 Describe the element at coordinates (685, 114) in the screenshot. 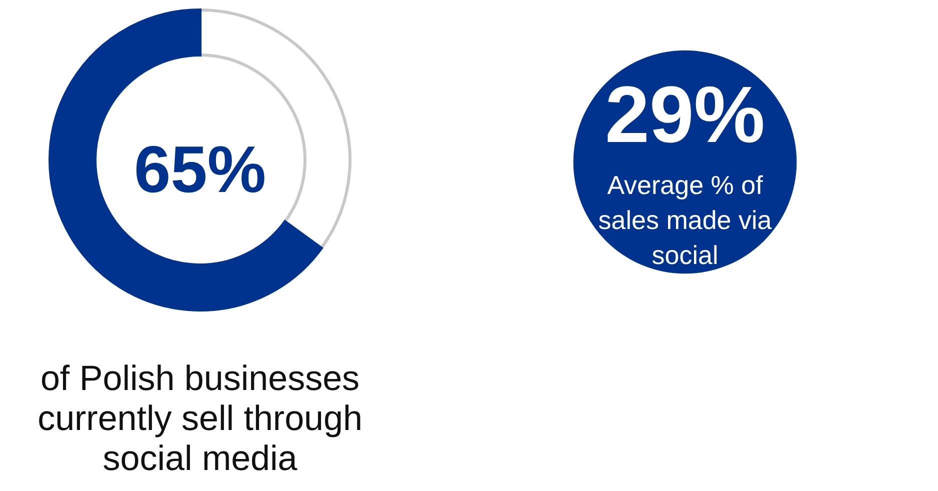

I see `text: 29%` at that location.